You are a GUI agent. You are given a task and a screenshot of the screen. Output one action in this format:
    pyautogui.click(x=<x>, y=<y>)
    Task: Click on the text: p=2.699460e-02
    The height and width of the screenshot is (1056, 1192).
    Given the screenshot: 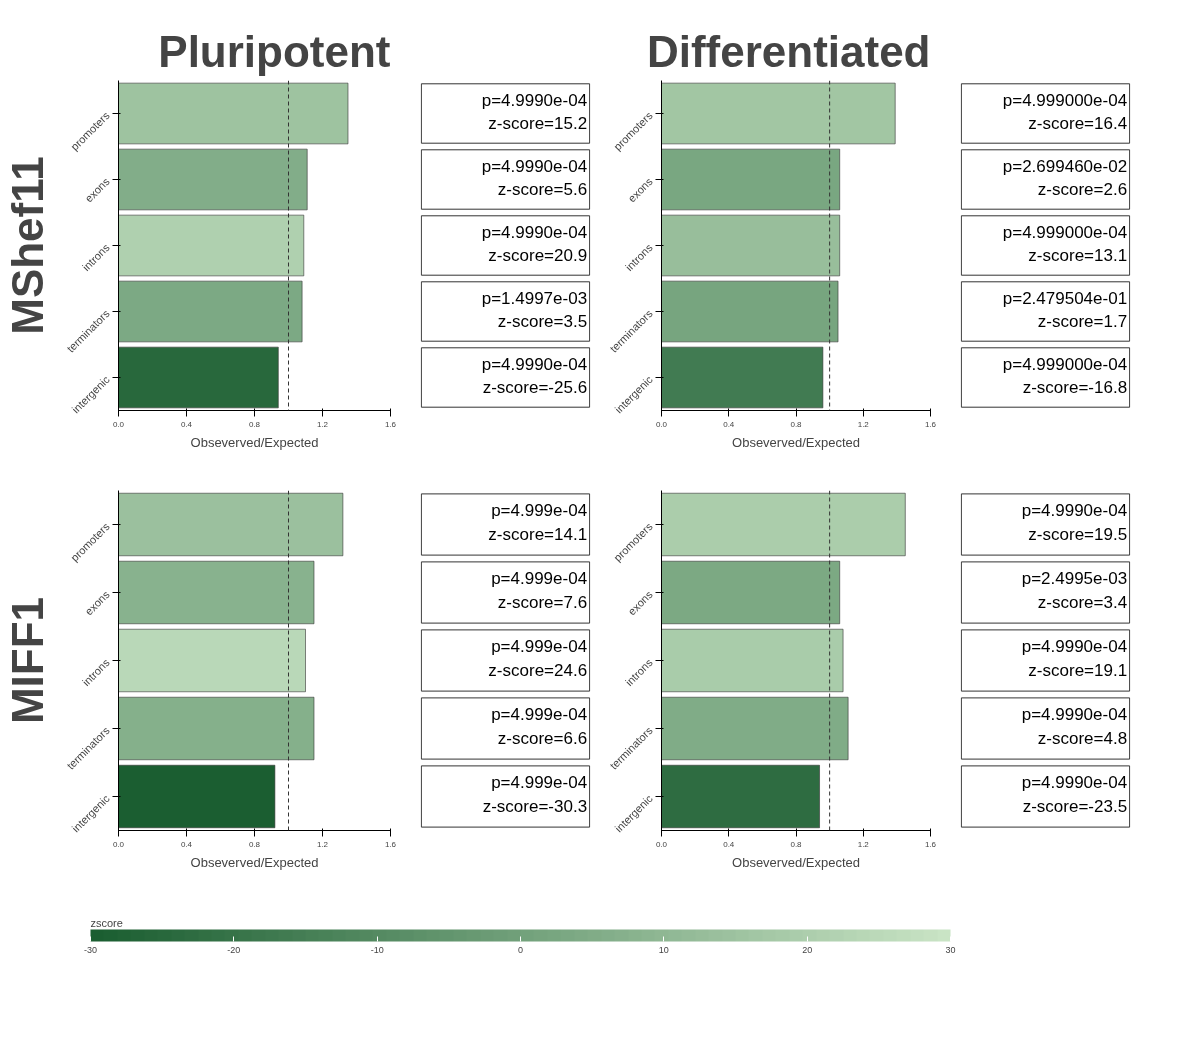 What is the action you would take?
    pyautogui.click(x=1065, y=166)
    